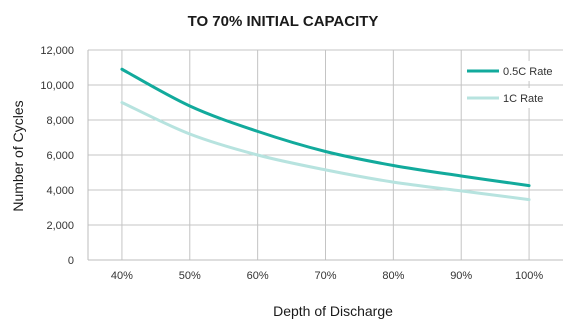  What do you see at coordinates (258, 276) in the screenshot?
I see `x-tick-label: 60%` at bounding box center [258, 276].